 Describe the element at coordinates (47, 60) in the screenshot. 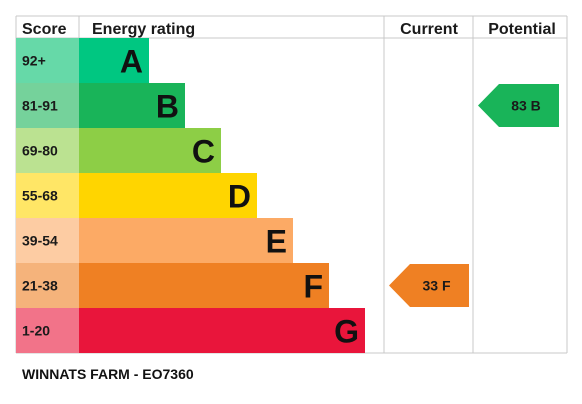

I see `score-cell-a` at that location.